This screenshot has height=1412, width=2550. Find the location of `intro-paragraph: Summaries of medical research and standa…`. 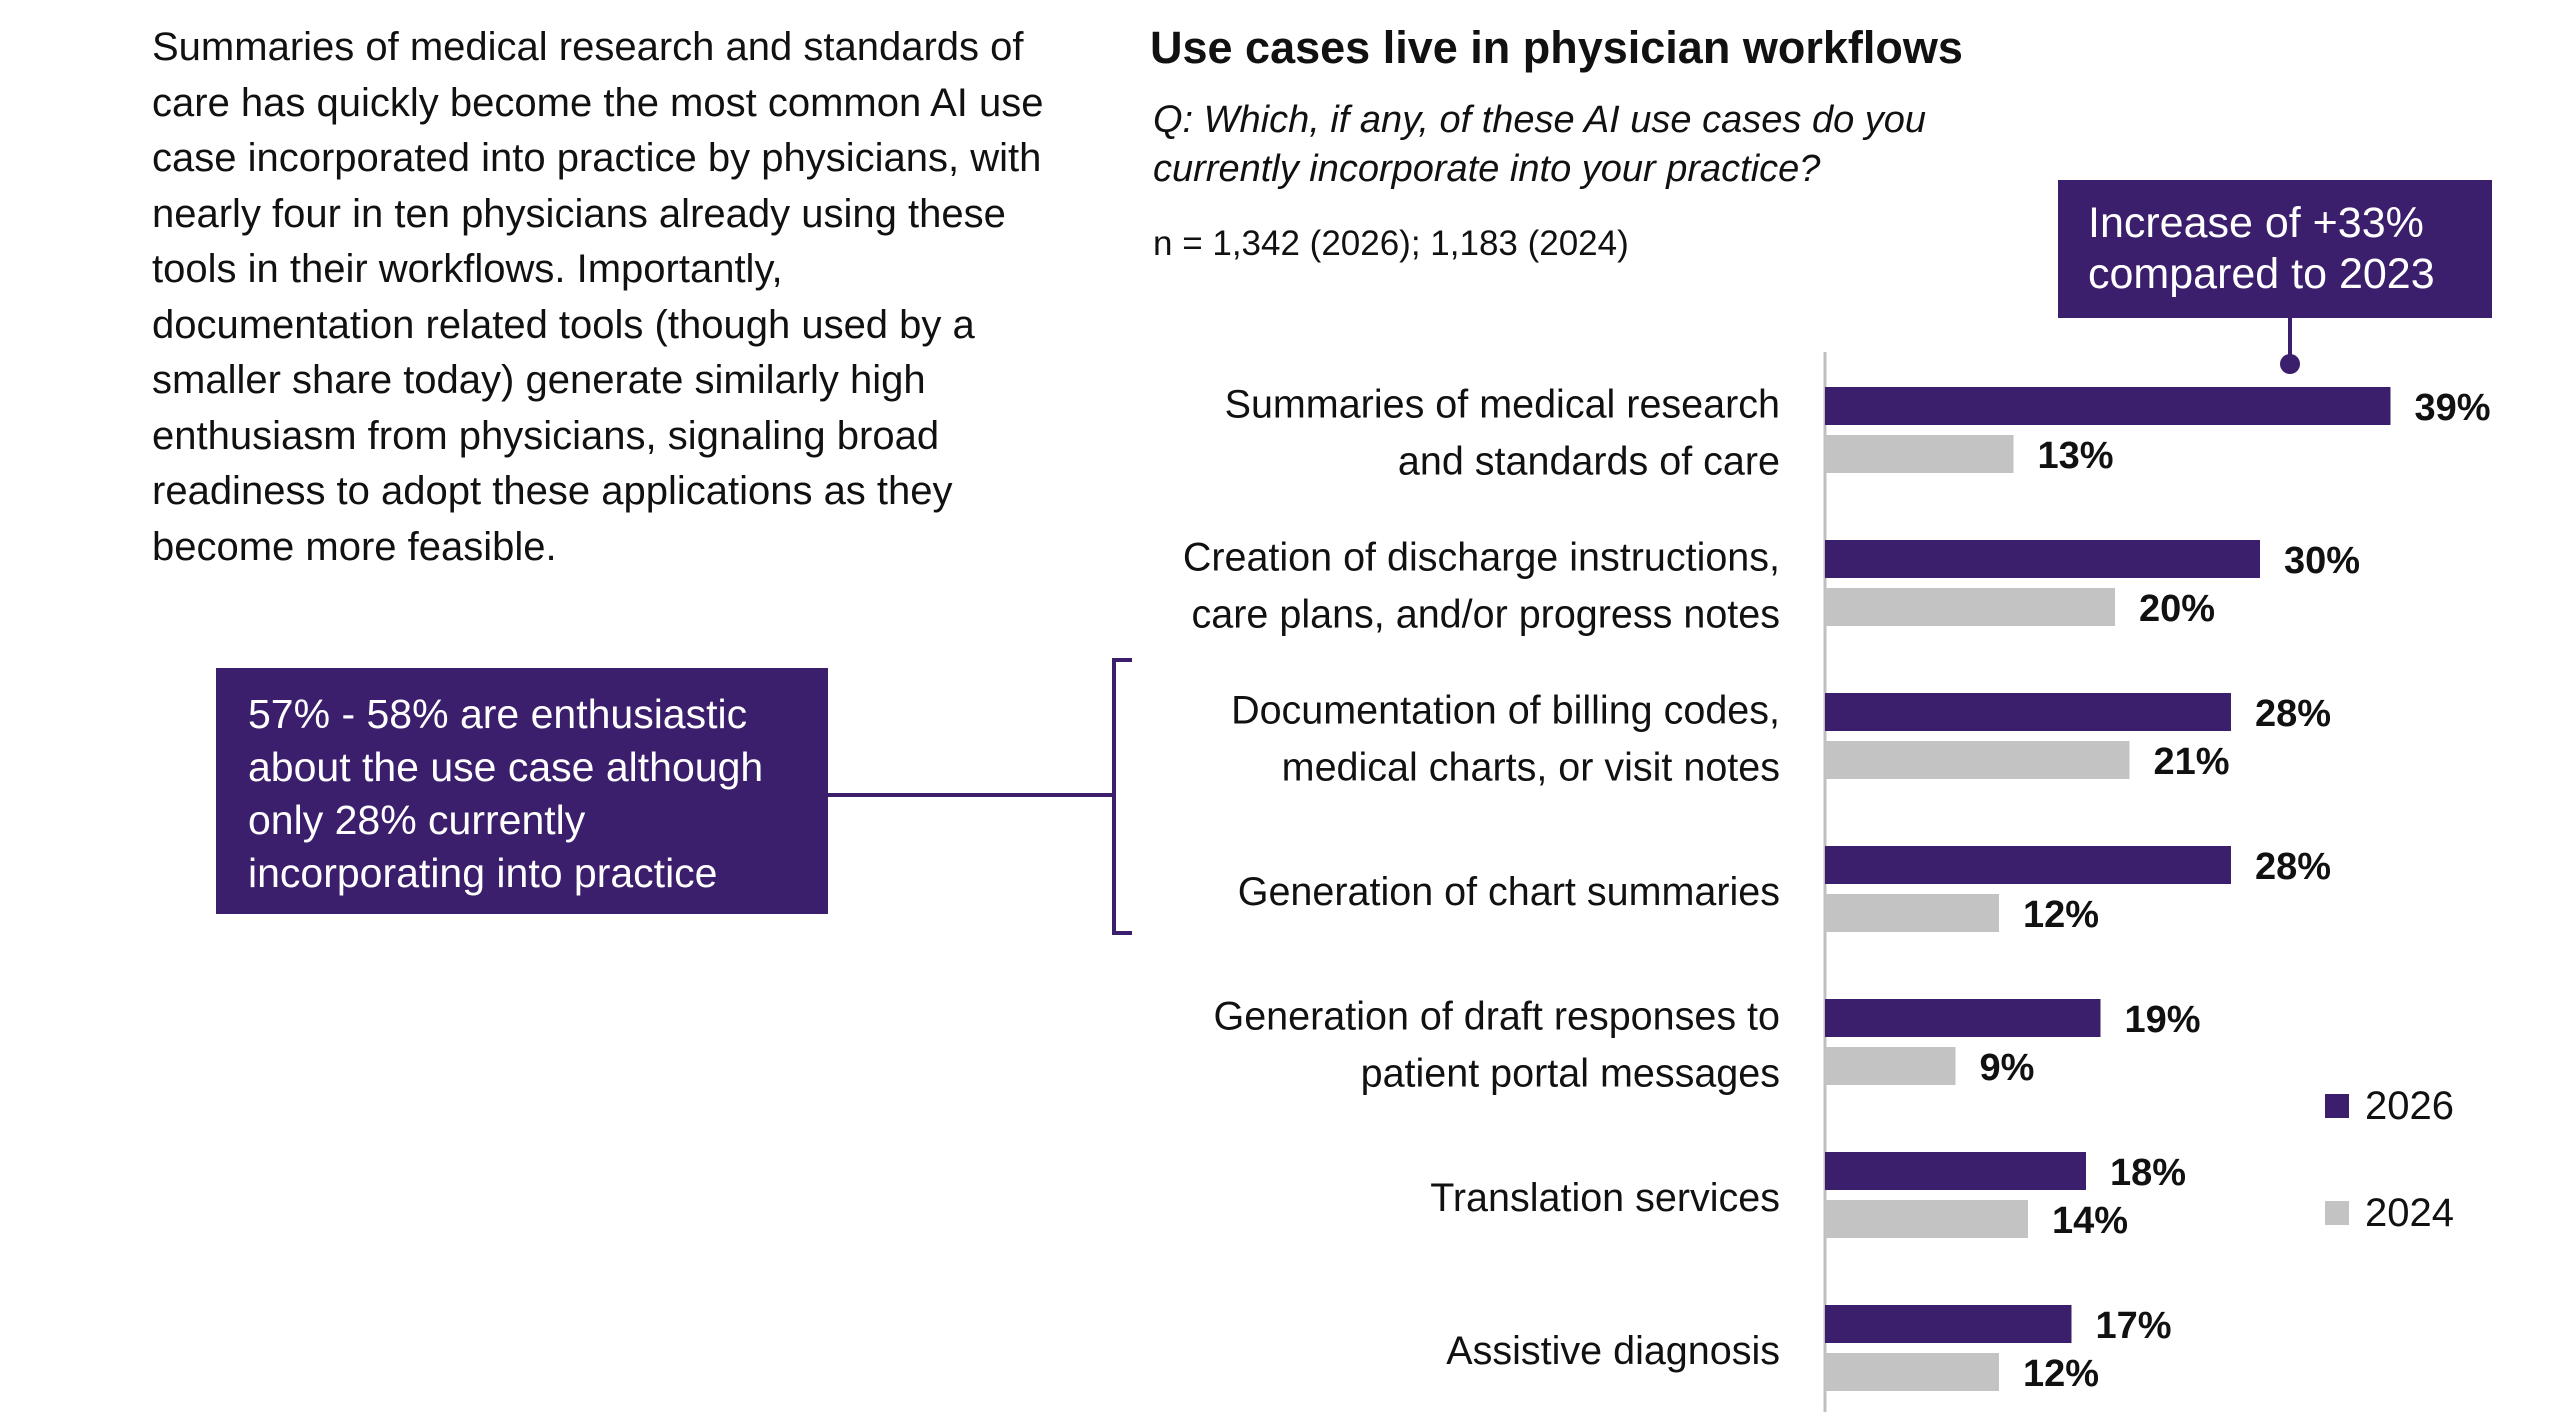

intro-paragraph: Summaries of medical research and standa… is located at coordinates (598, 297).